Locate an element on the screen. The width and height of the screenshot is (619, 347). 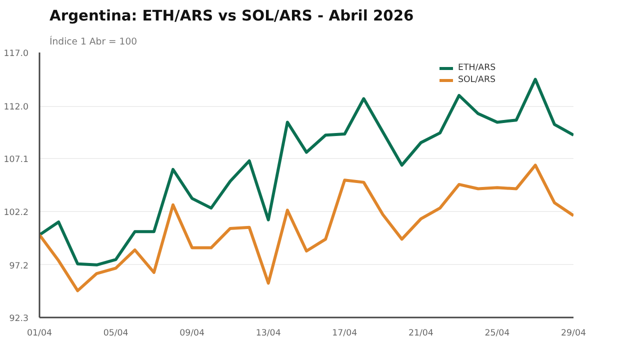
x-tick-label: 25/04 is located at coordinates (497, 333).